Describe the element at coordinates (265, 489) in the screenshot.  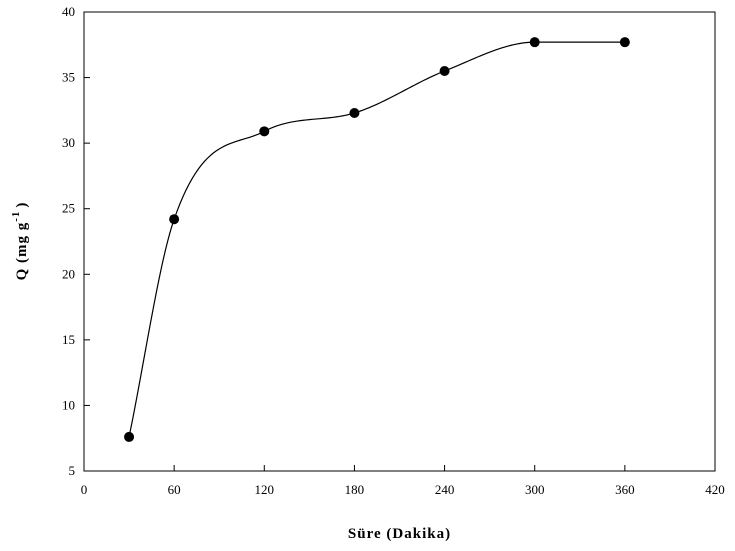
I see `x-tick-label: 120` at that location.